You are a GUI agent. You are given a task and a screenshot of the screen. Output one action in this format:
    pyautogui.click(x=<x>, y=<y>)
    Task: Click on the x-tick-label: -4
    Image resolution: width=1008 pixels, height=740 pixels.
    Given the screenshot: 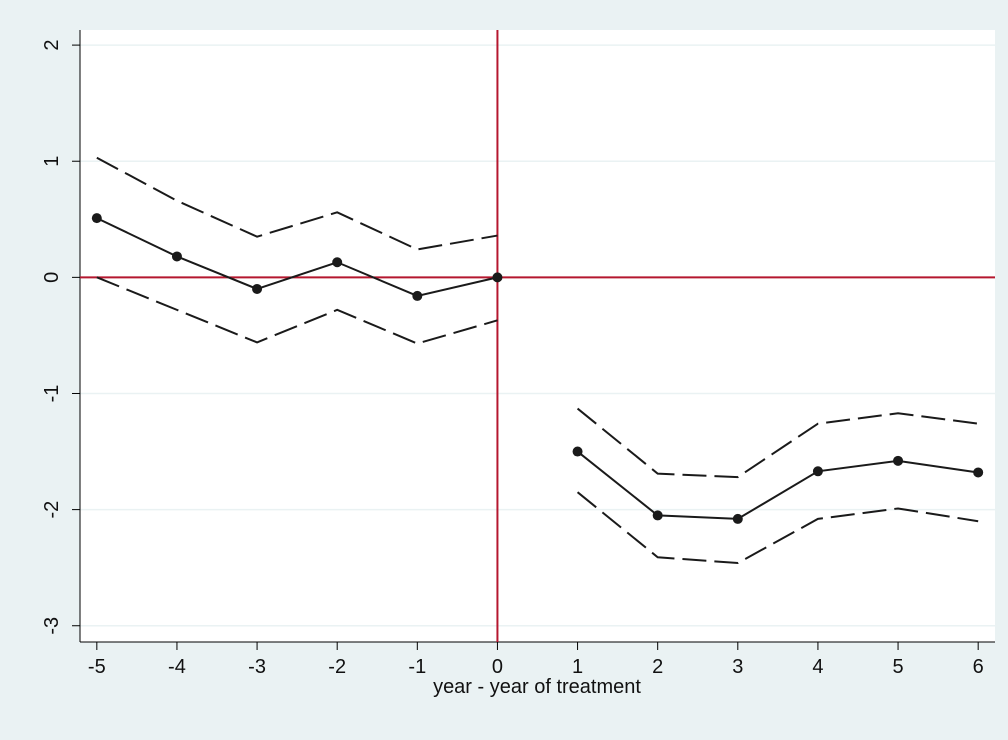 What is the action you would take?
    pyautogui.click(x=177, y=667)
    